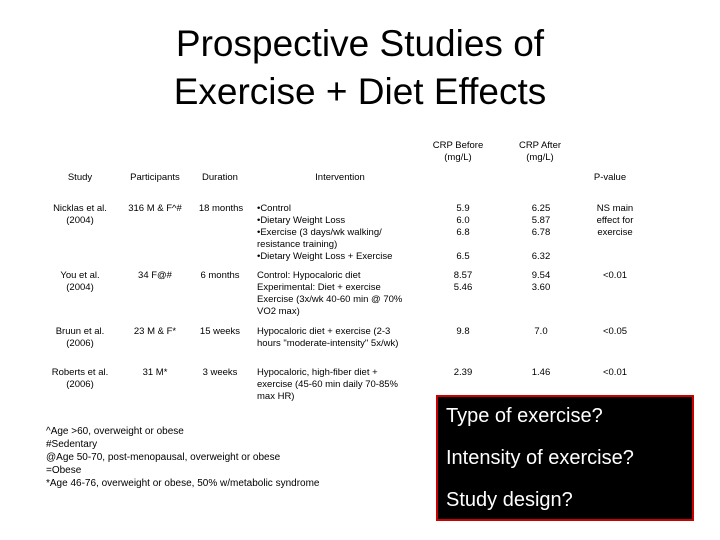 The image size is (720, 540). Describe the element at coordinates (64, 470) in the screenshot. I see `footnote-4: =Obese` at that location.